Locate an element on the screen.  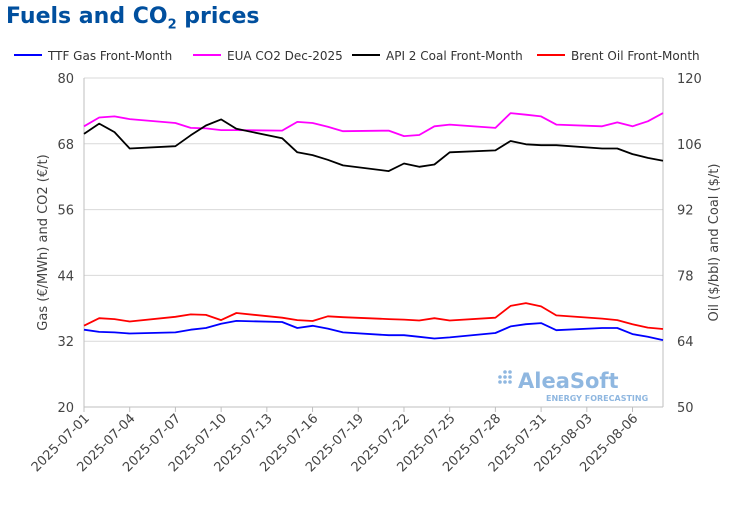
y-left-tick-label: 20 is located at coordinates (65, 408).